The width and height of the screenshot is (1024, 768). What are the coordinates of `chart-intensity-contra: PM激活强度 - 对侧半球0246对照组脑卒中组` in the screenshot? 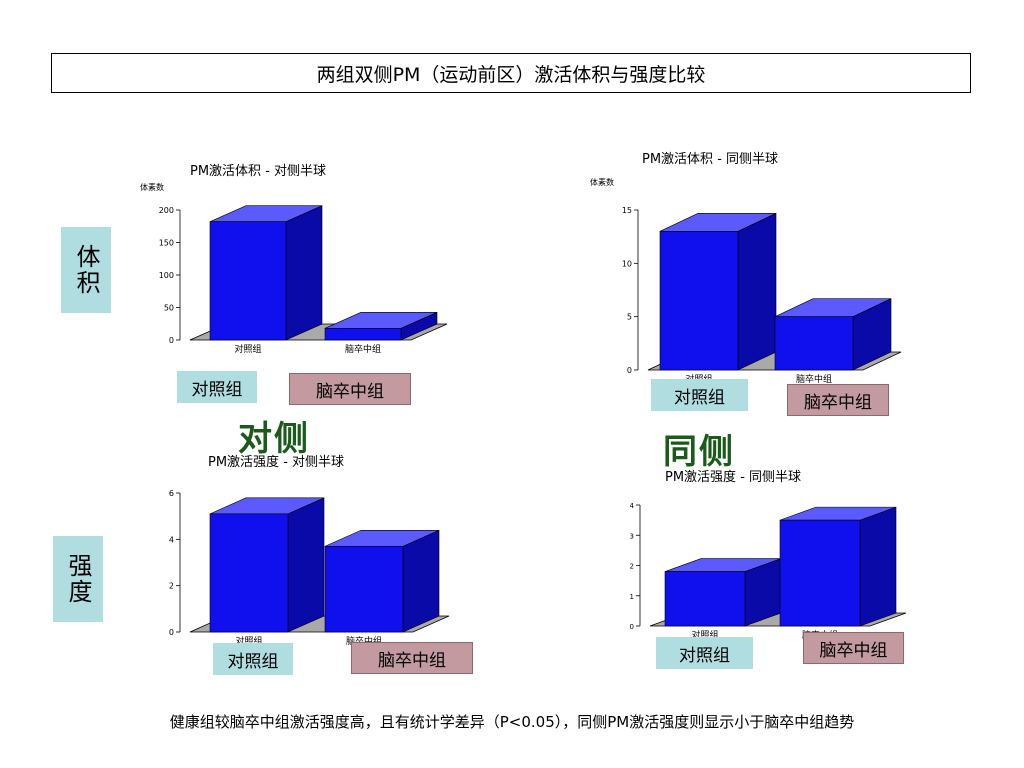 It's located at (309, 550).